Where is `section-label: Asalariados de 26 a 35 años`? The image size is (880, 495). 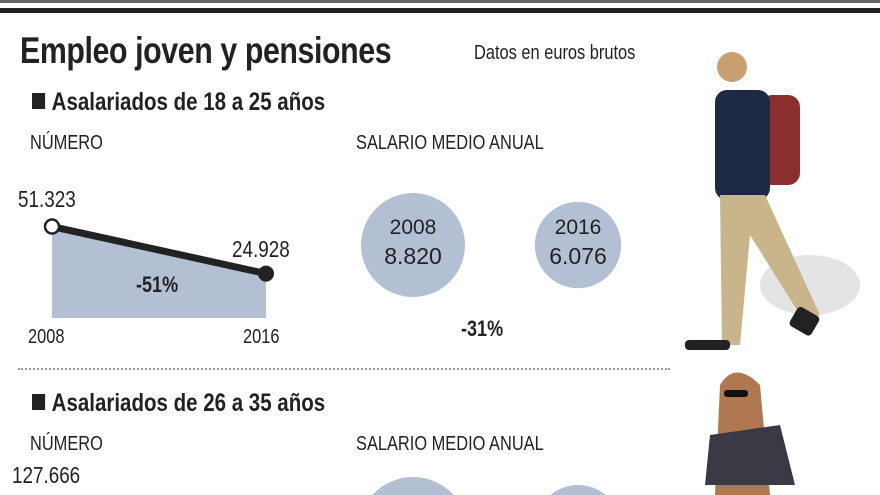 section-label: Asalariados de 26 a 35 años is located at coordinates (188, 403).